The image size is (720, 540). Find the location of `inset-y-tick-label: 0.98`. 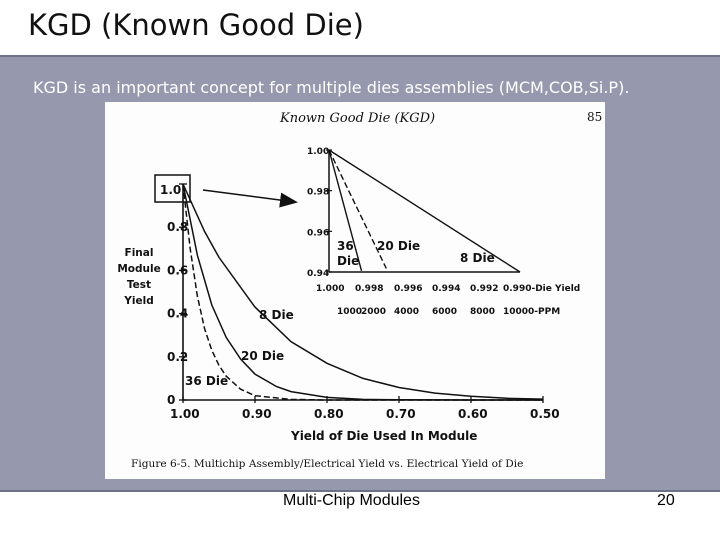

inset-y-tick-label: 0.98 is located at coordinates (318, 193).